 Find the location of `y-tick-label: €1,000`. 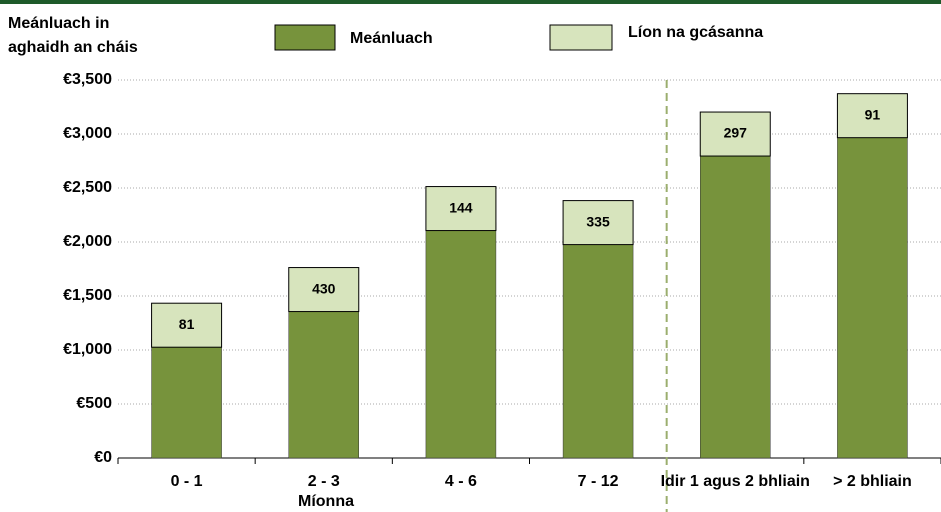

y-tick-label: €1,000 is located at coordinates (87, 349).